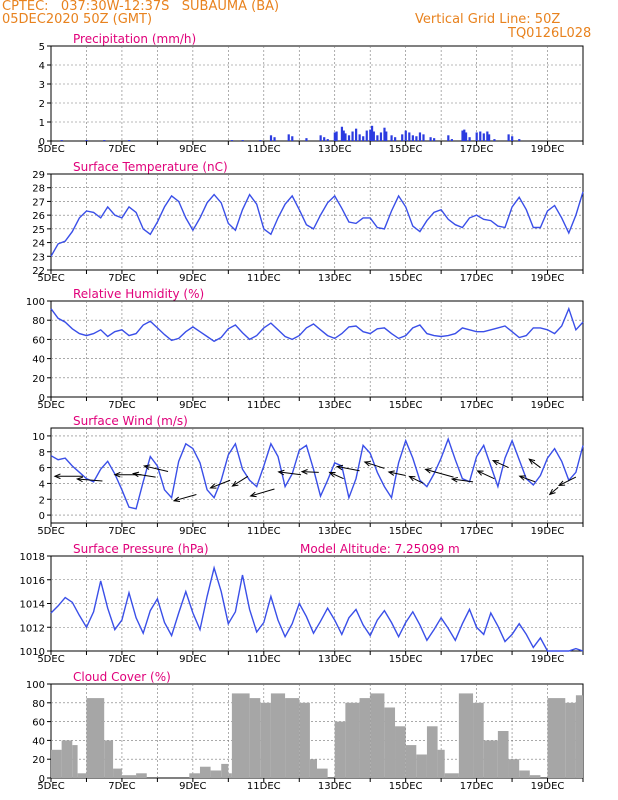  What do you see at coordinates (38, 202) in the screenshot?
I see `y-tick-label: 27` at bounding box center [38, 202].